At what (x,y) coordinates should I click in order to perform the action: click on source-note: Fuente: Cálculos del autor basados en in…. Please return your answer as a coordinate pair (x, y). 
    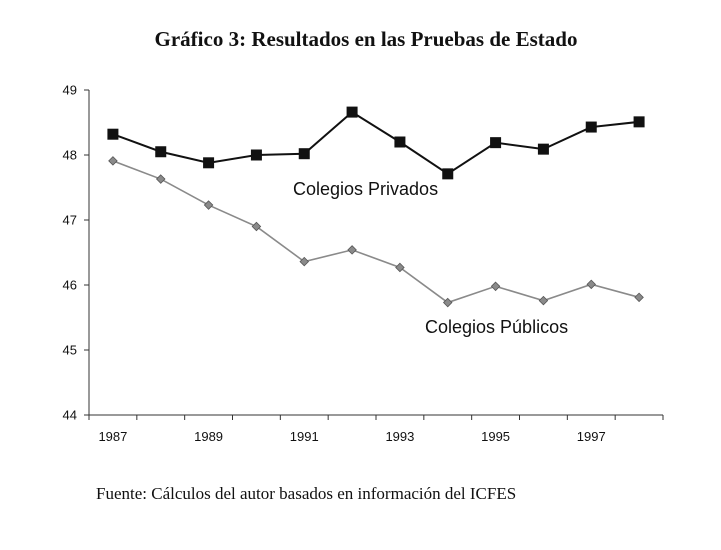
    Looking at the image, I should click on (306, 493).